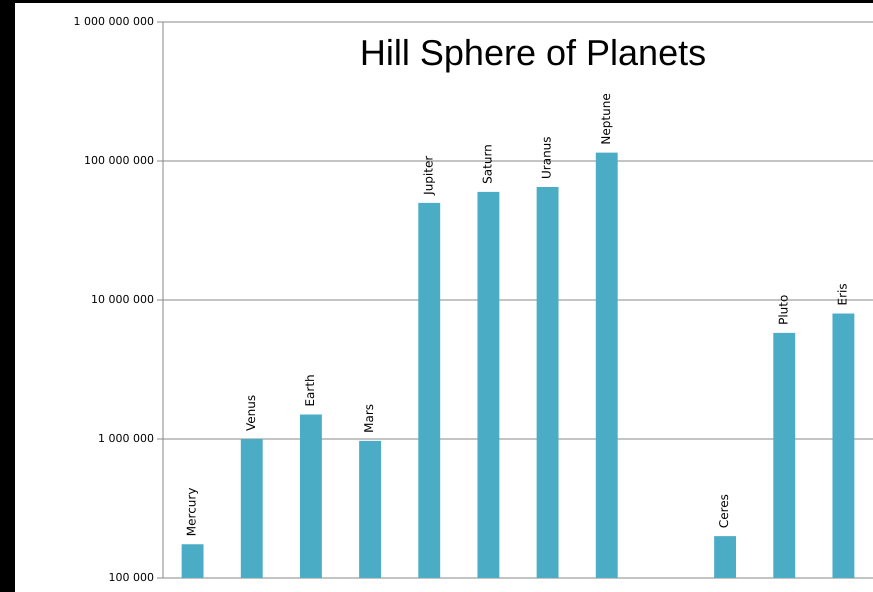 The image size is (873, 592). Describe the element at coordinates (126, 438) in the screenshot. I see `y-tick-label: 1 000 000` at that location.